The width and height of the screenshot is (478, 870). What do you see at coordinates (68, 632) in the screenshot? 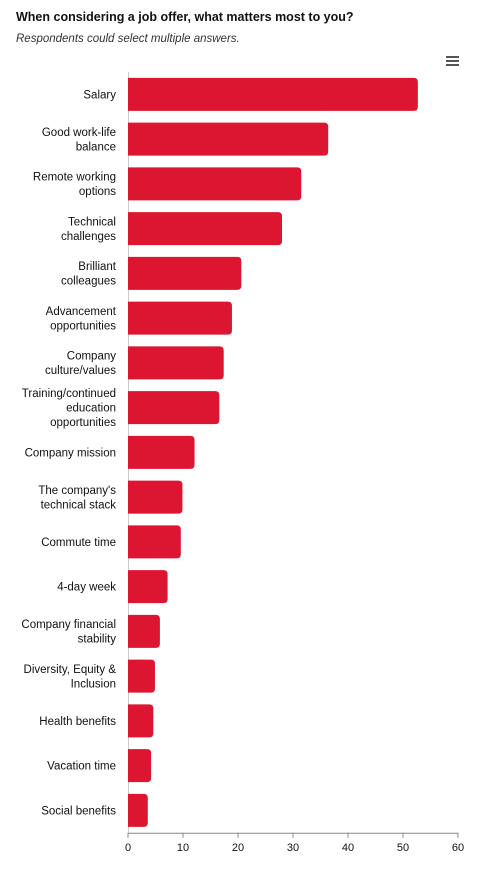
I see `category-label: Company financial stability` at bounding box center [68, 632].